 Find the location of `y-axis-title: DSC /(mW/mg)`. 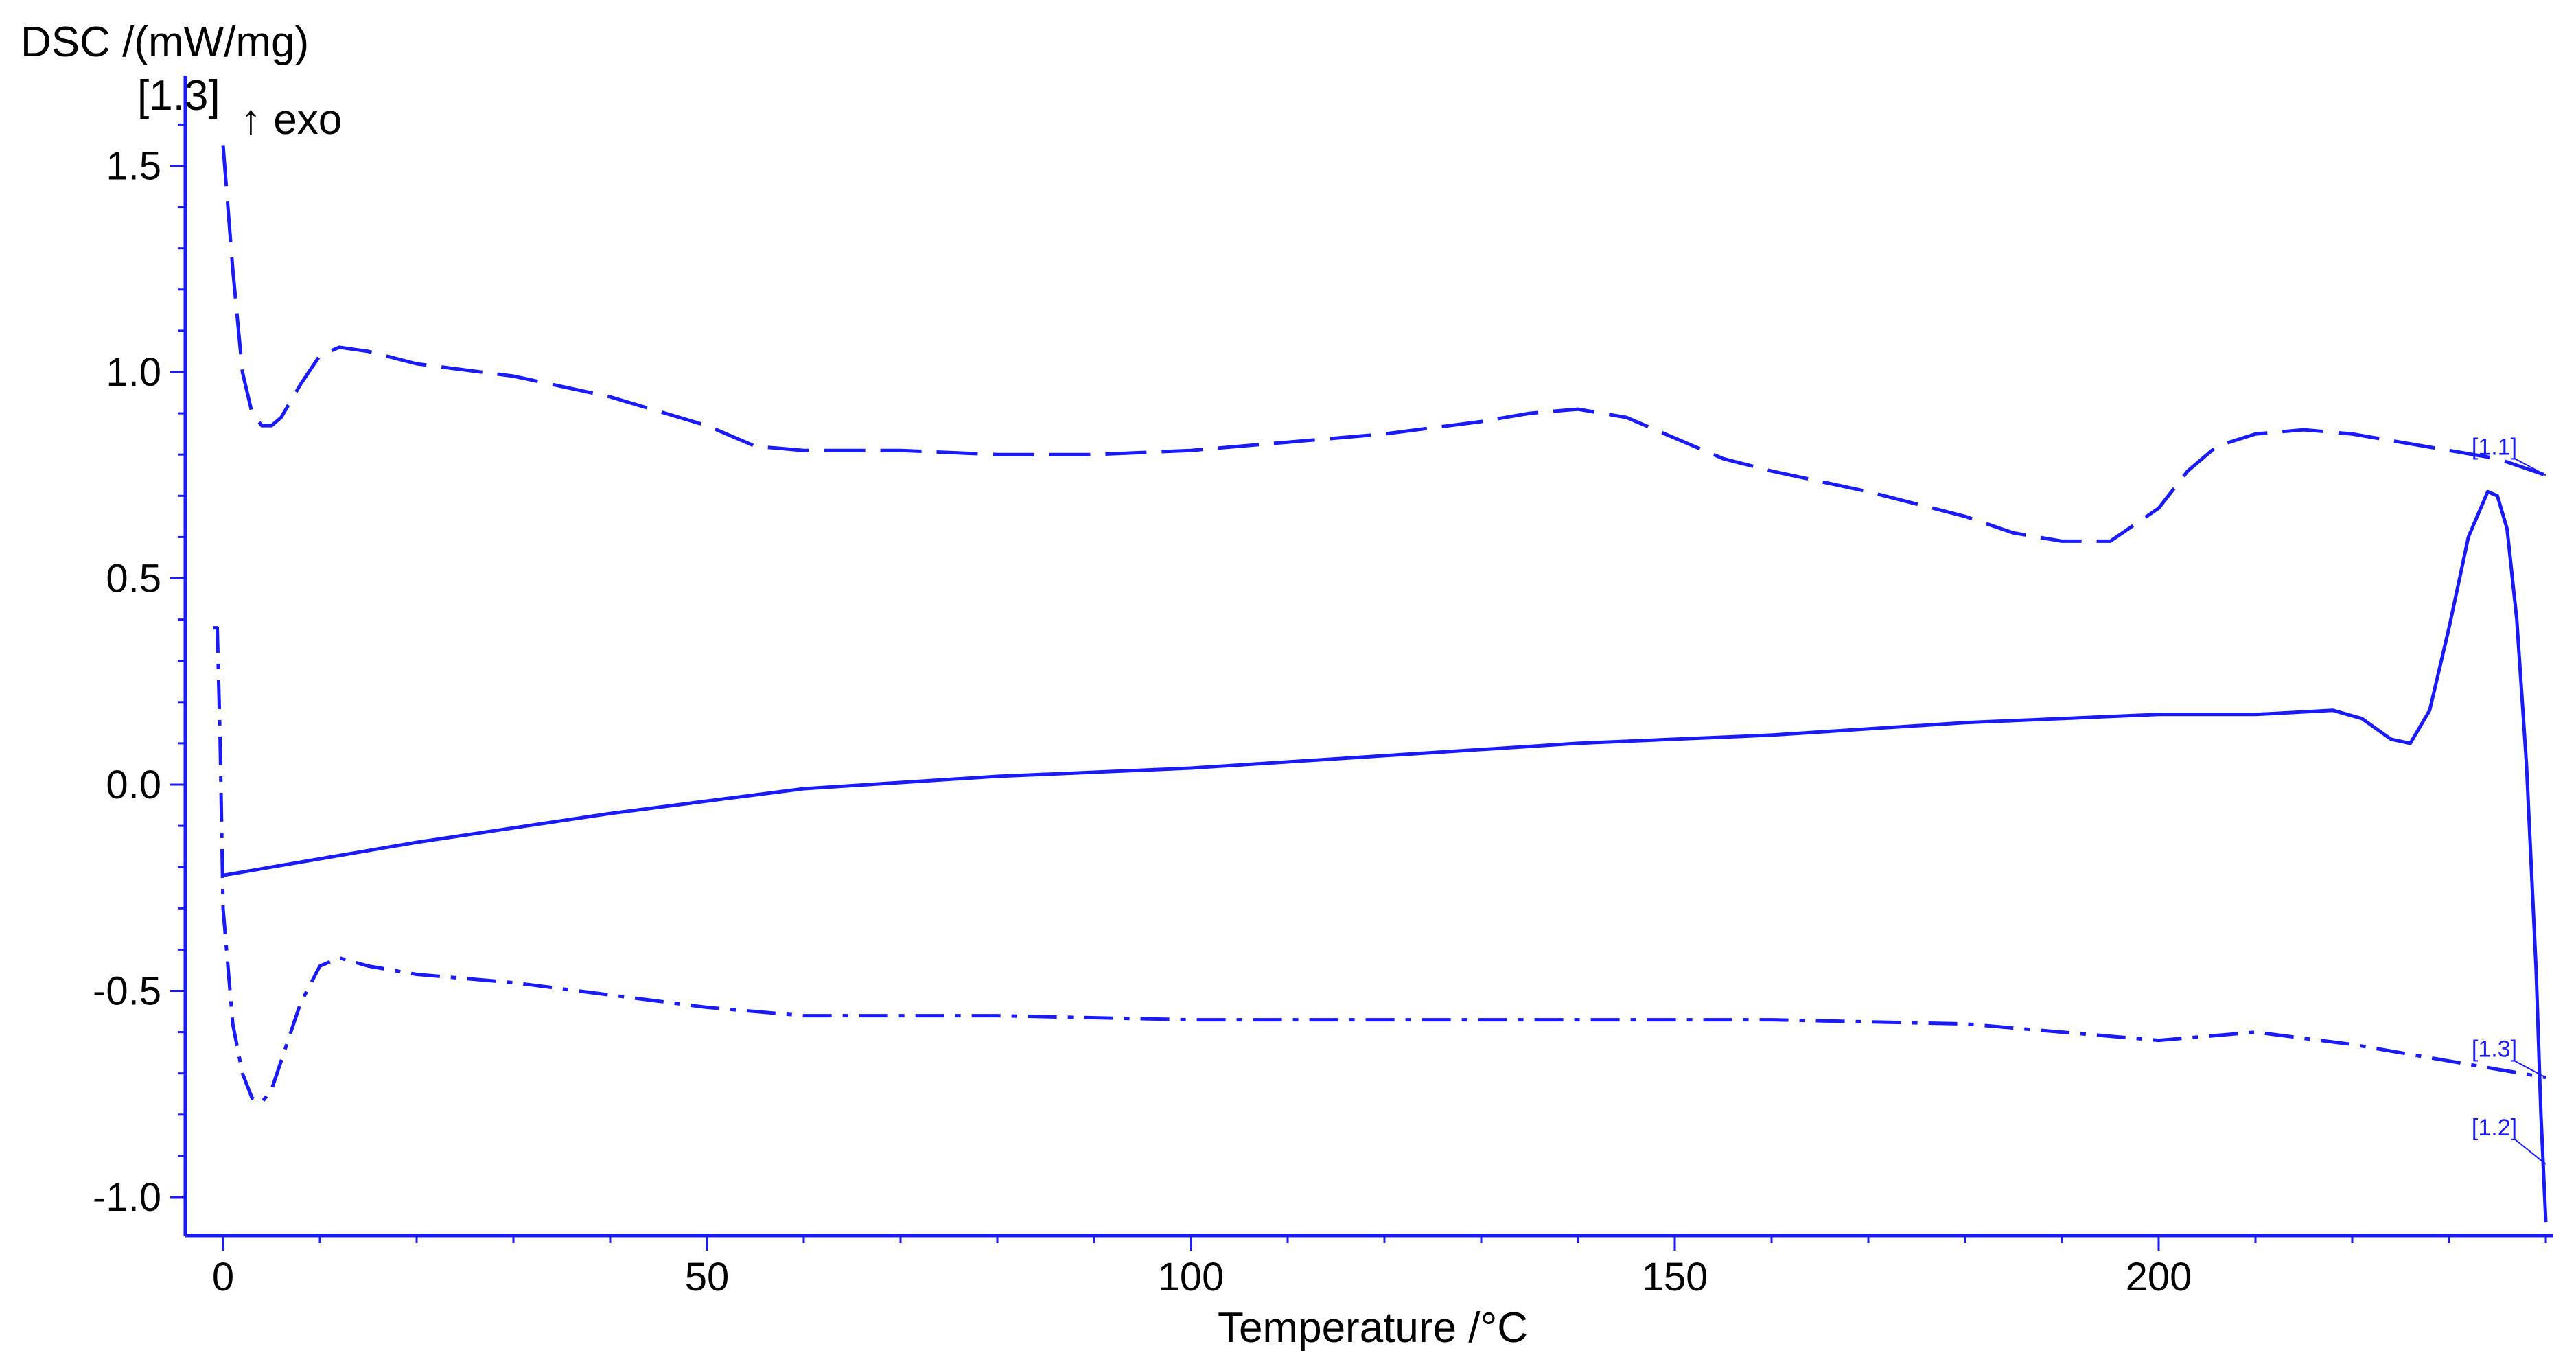

y-axis-title: DSC /(mW/mg) is located at coordinates (165, 42).